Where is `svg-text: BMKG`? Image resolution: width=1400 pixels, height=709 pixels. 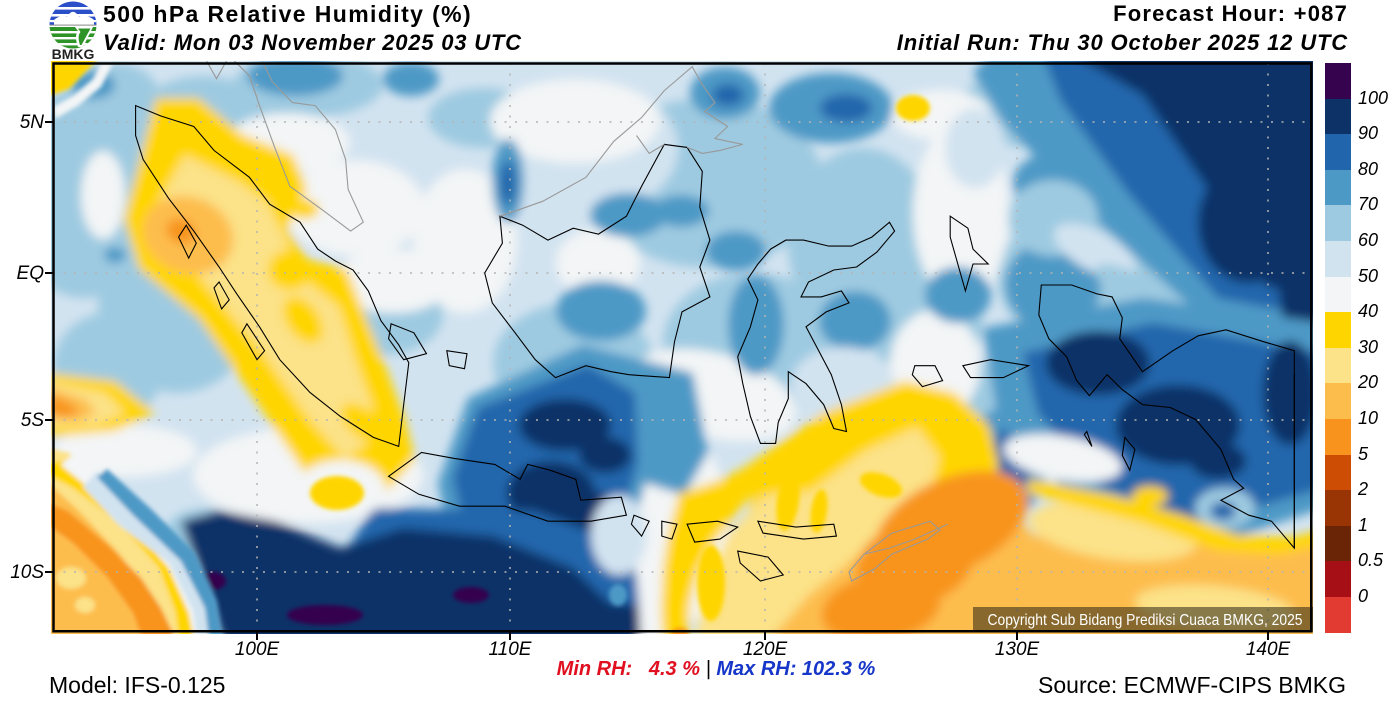 svg-text: BMKG is located at coordinates (73, 53).